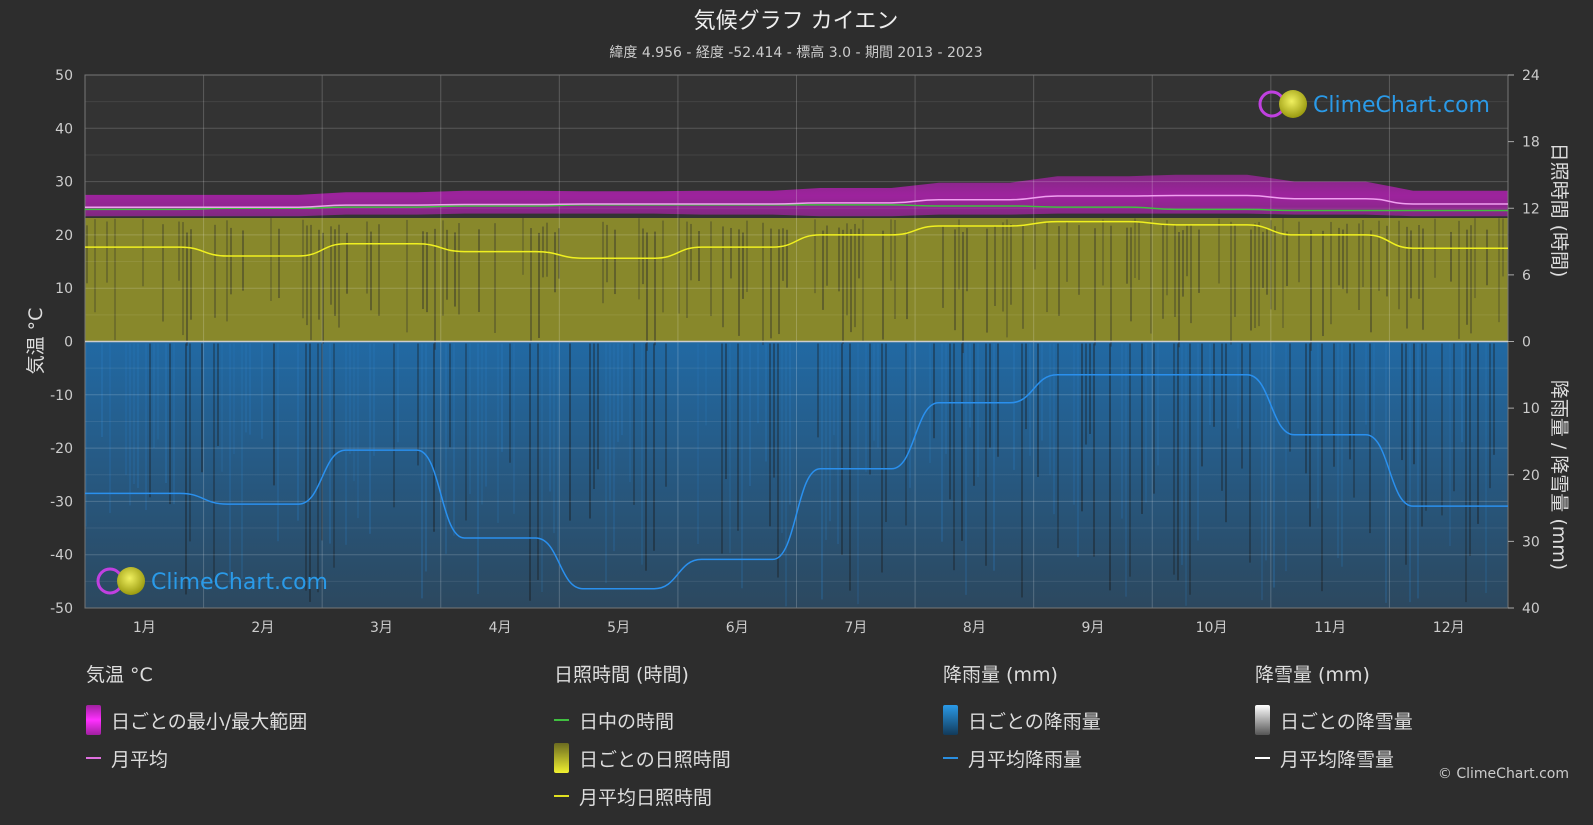  Describe the element at coordinates (974, 628) in the screenshot. I see `x-tick-label: 8月` at that location.